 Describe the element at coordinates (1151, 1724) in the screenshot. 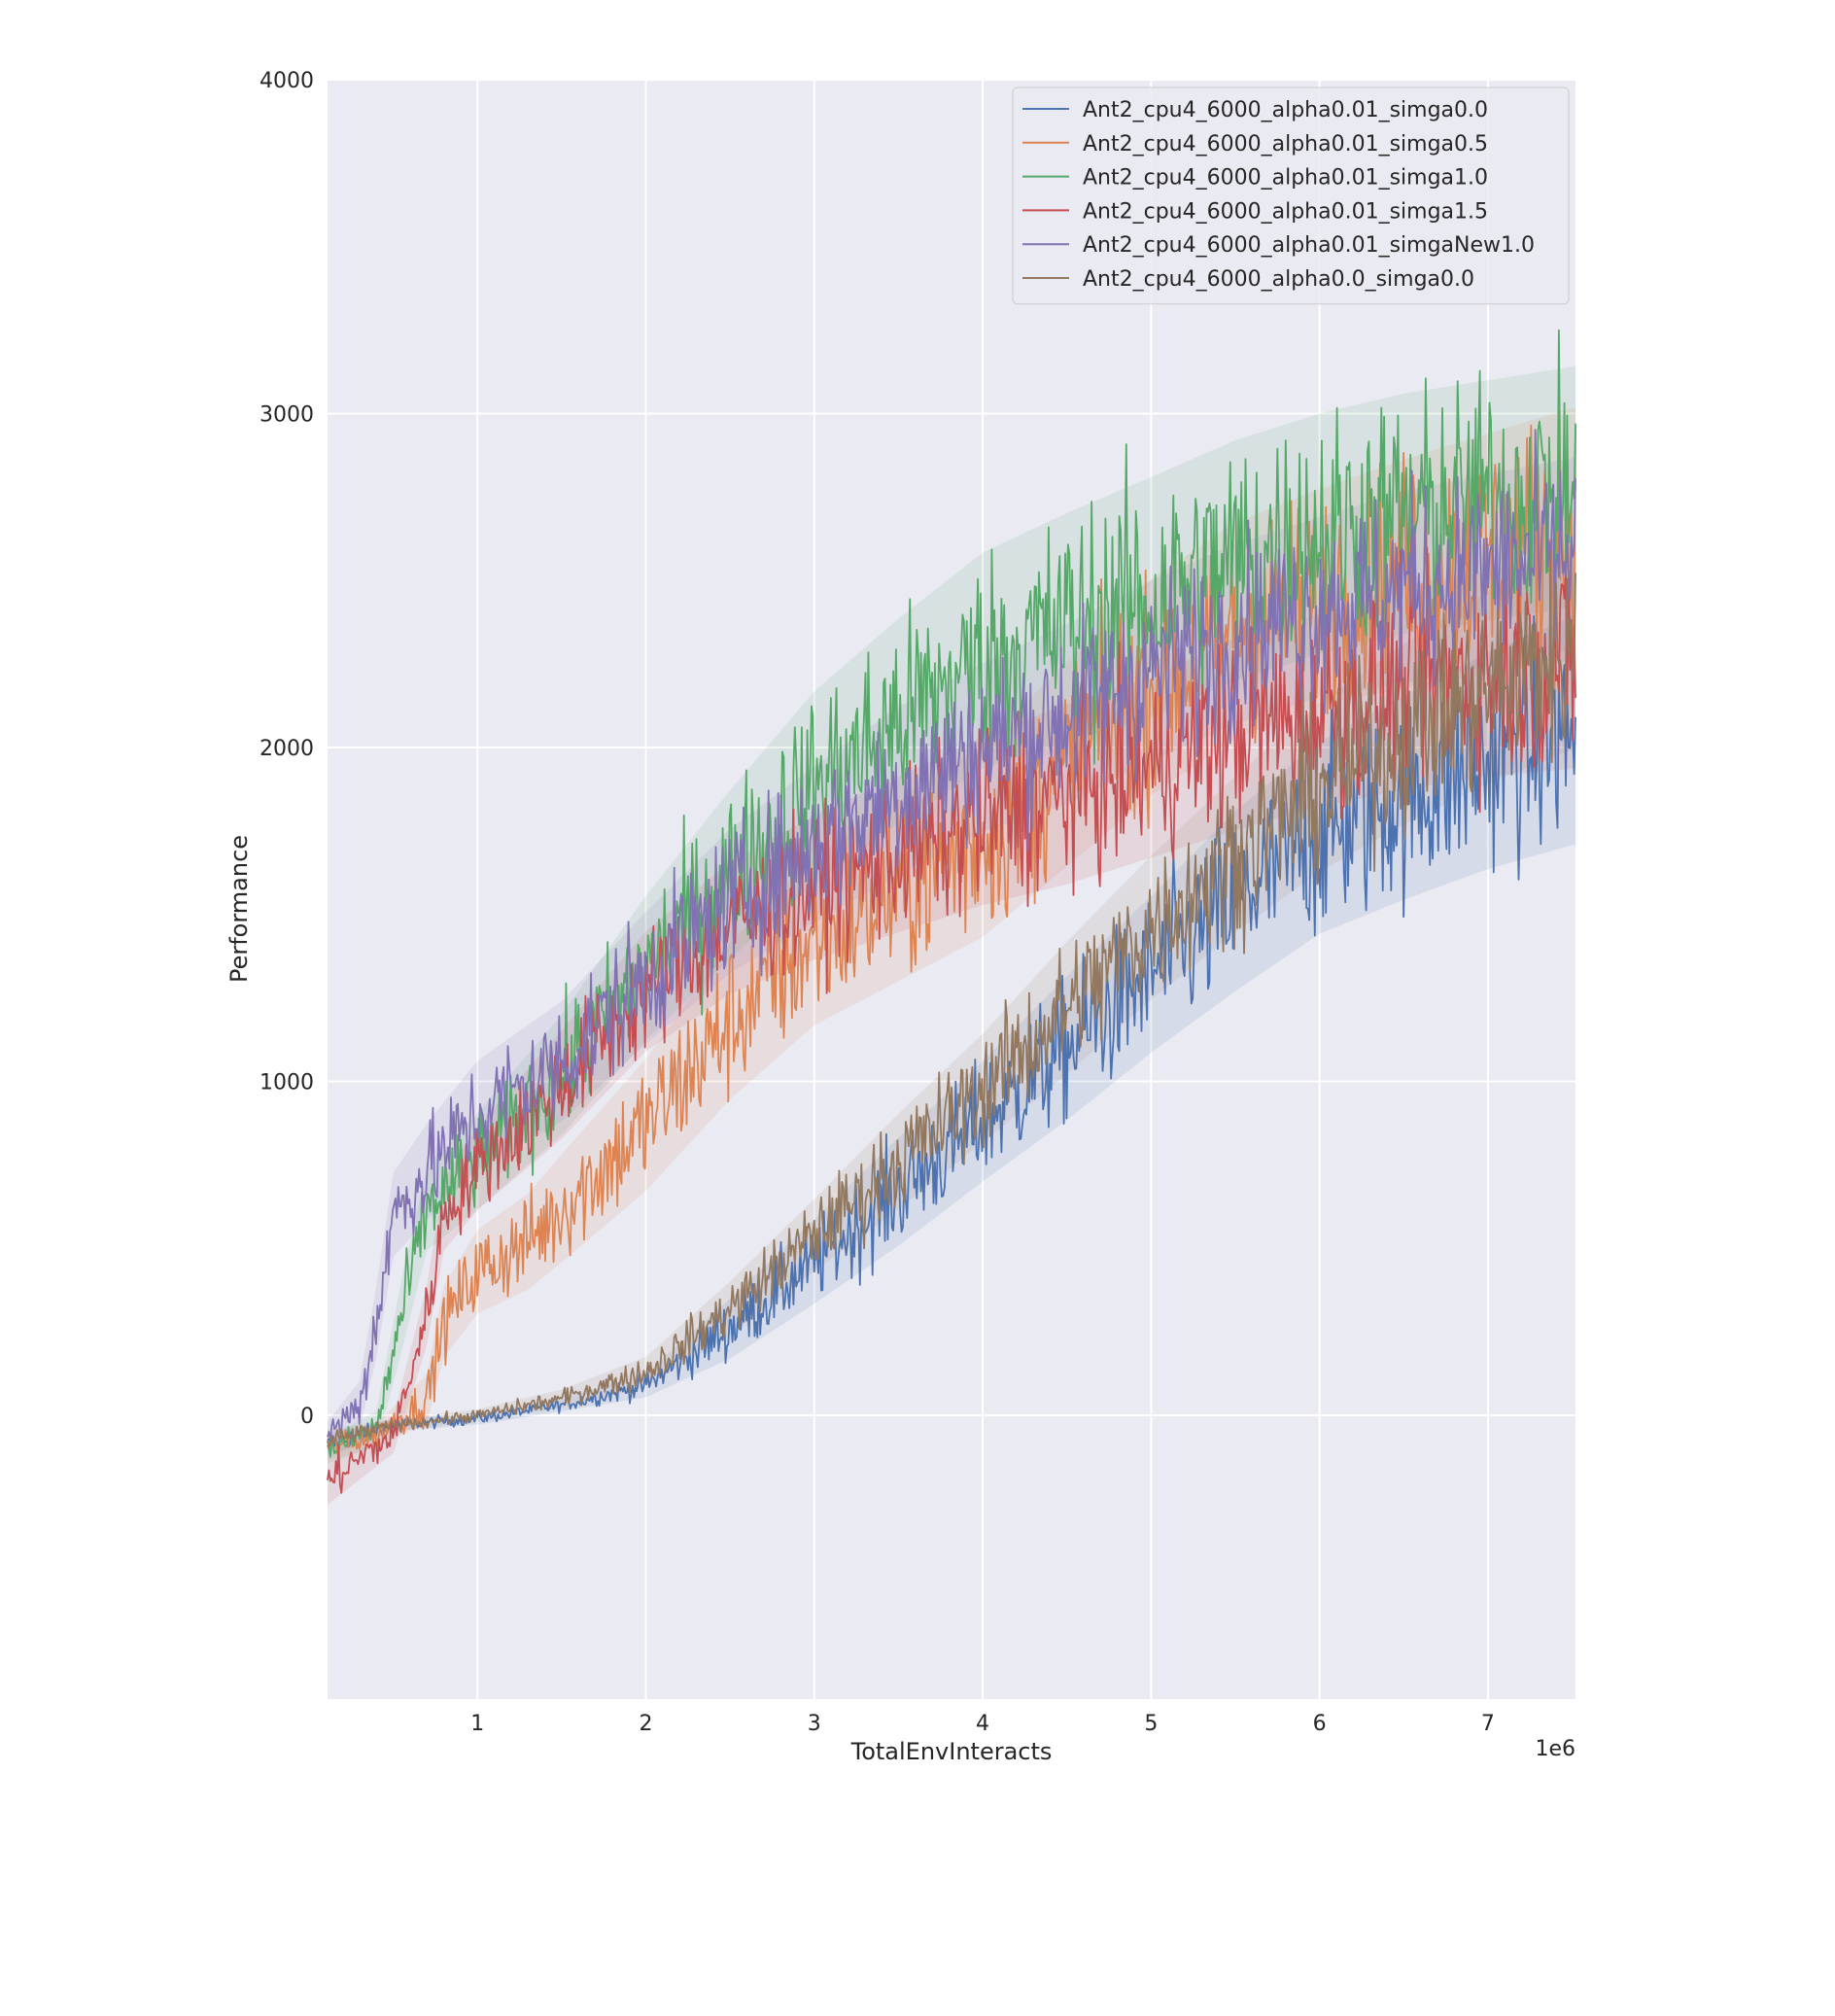

I see `x-tick-label: 5` at that location.